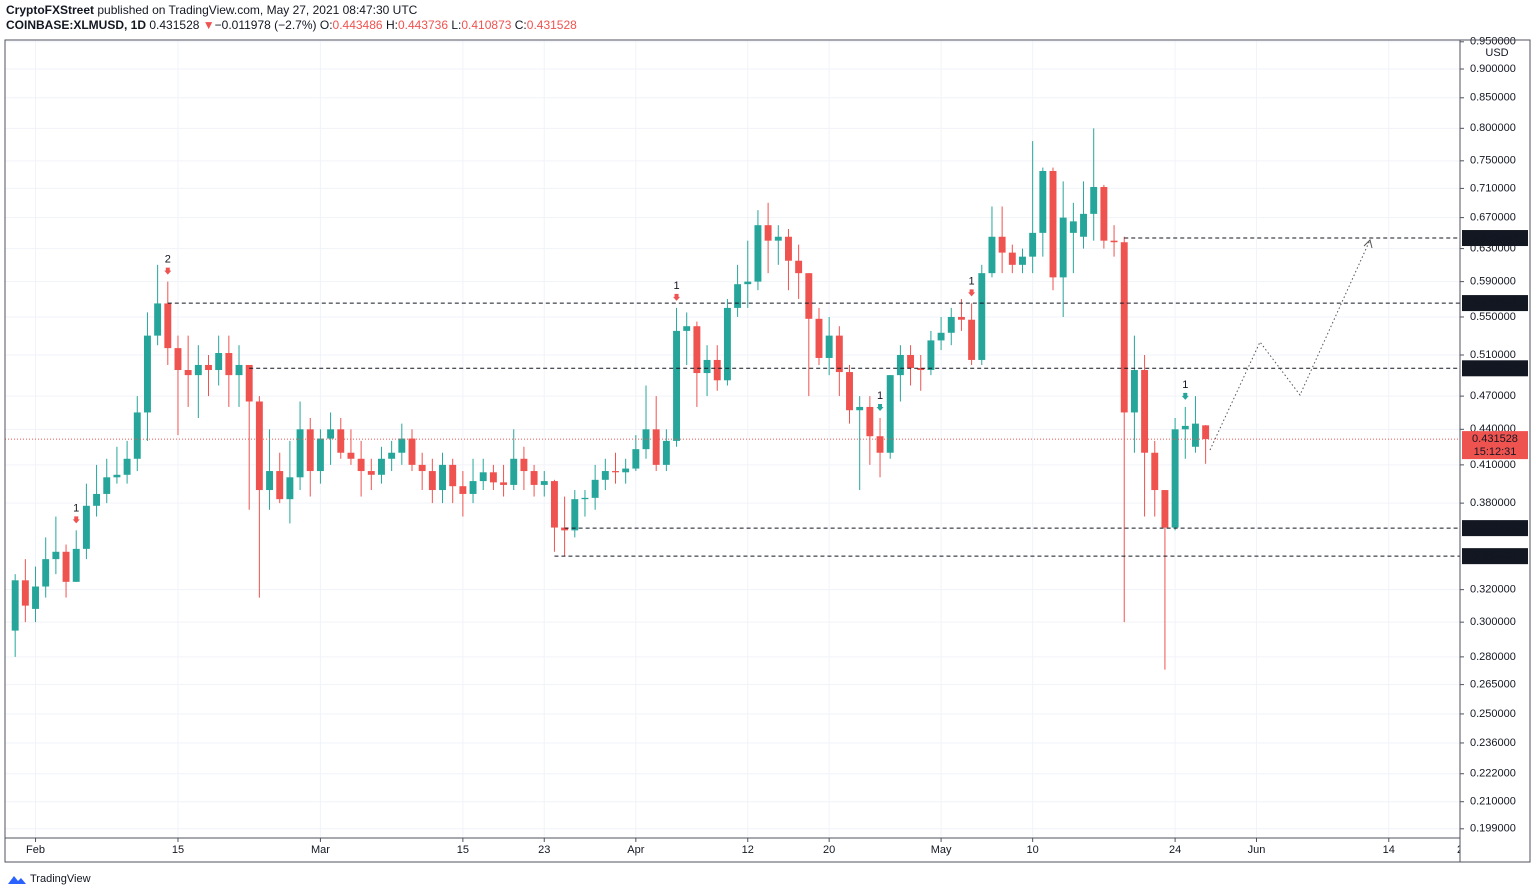  I want to click on y-tick-label: 0.265000, so click(1493, 685).